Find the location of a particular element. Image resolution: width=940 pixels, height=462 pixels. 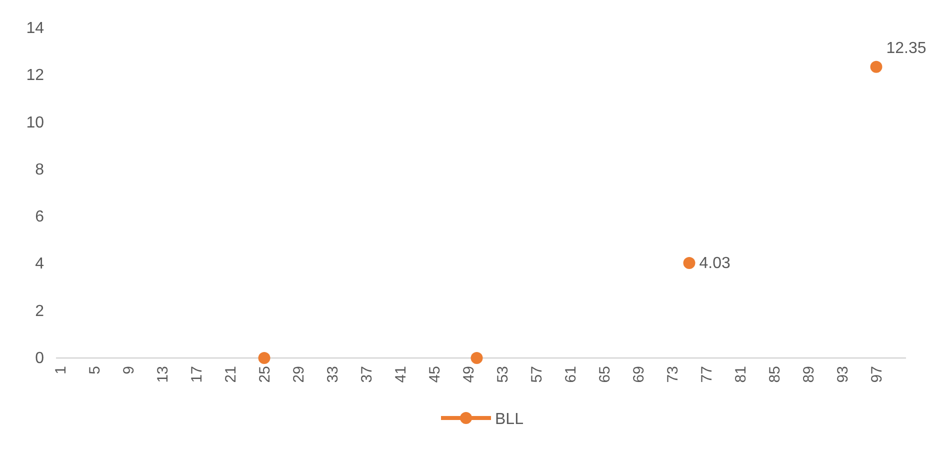

x-tick-label: 25 is located at coordinates (265, 374).